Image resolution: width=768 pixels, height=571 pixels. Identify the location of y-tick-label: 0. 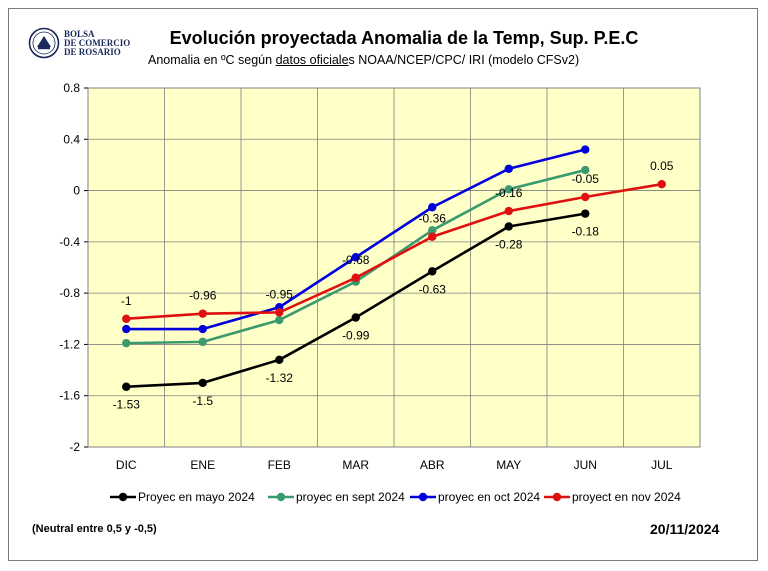
(76, 191).